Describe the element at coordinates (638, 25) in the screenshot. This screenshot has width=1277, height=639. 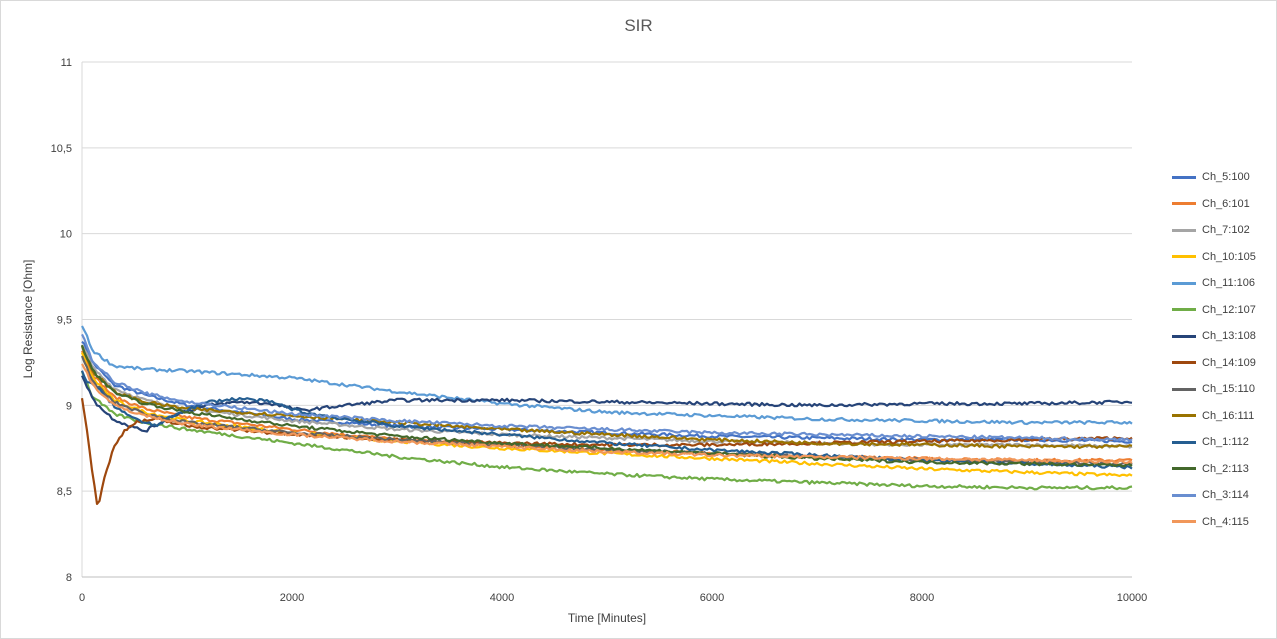
I see `chart-title: SIR` at that location.